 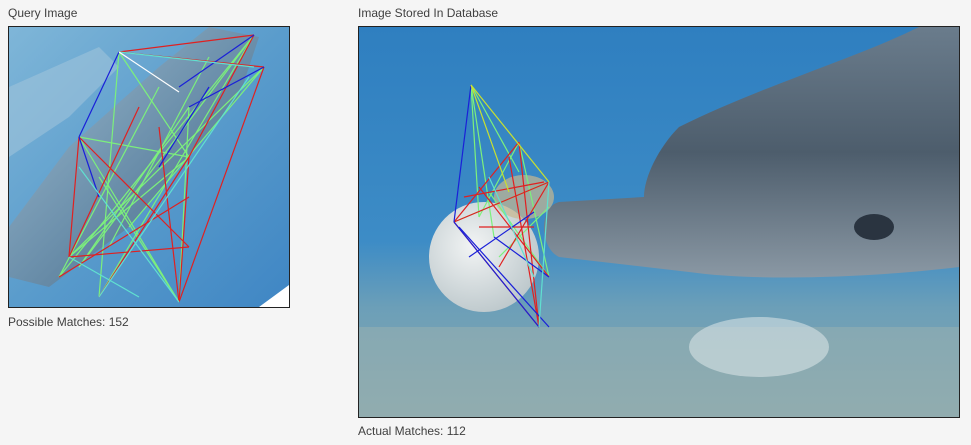 What do you see at coordinates (43, 13) in the screenshot?
I see `query-image-title: Query Image` at bounding box center [43, 13].